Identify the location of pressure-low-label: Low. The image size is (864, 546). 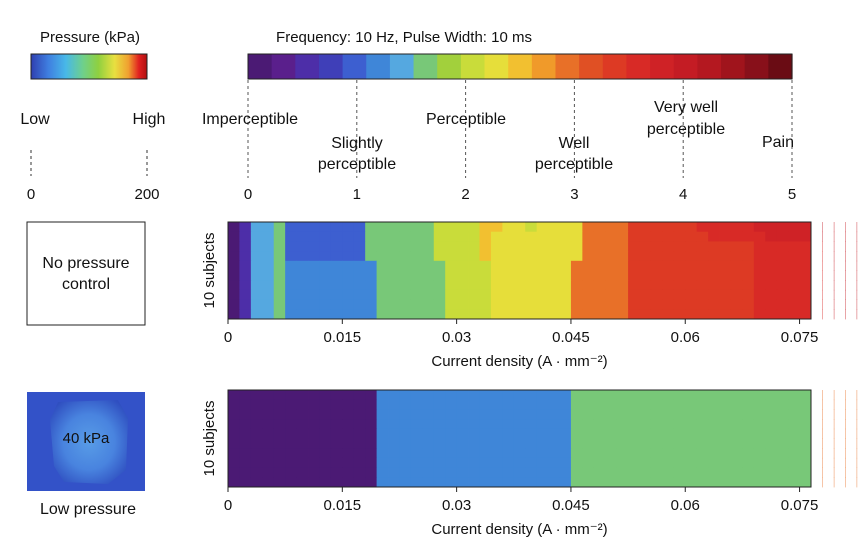
(35, 119).